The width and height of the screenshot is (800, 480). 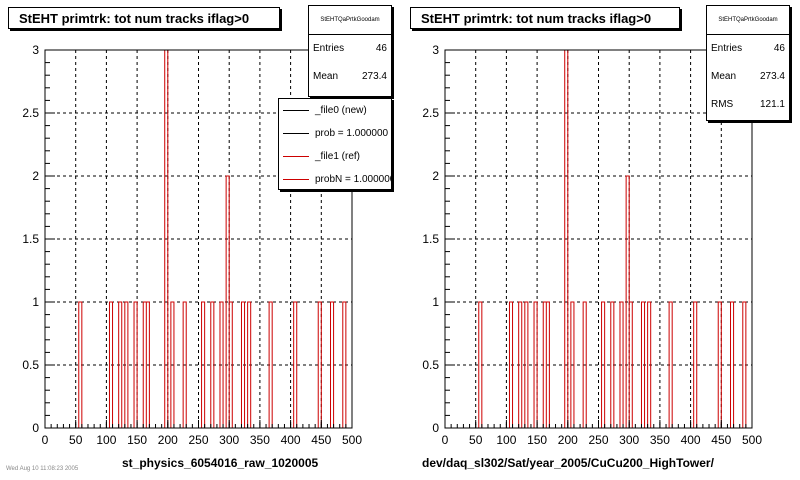 What do you see at coordinates (30, 113) in the screenshot?
I see `left-y-tick-label-5: 2.5` at bounding box center [30, 113].